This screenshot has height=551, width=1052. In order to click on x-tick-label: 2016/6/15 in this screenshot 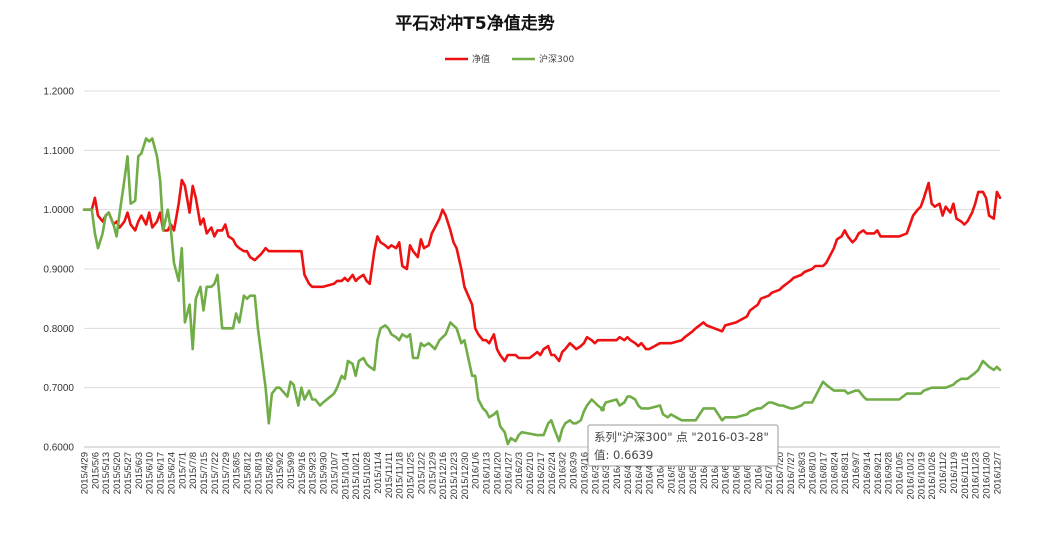, I will do `click(726, 473)`.